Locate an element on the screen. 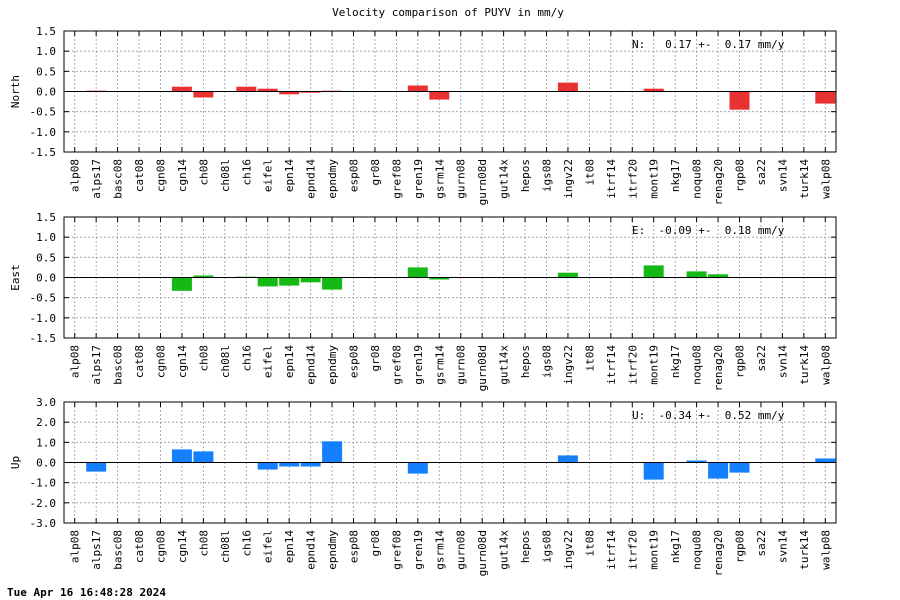  up-xtick-label: rgp08 is located at coordinates (740, 546).